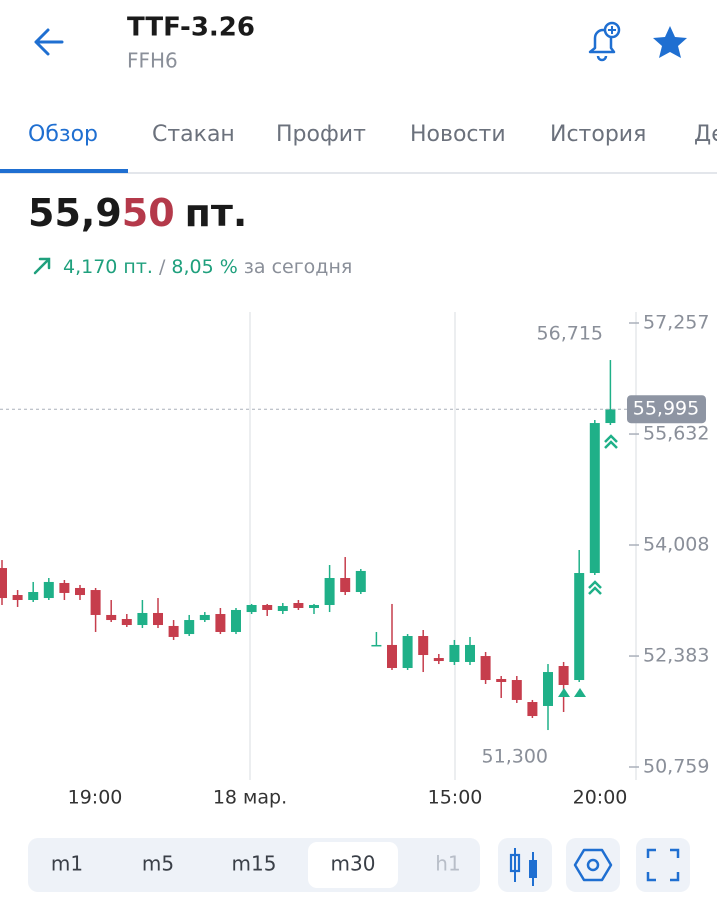 This screenshot has width=717, height=915. I want to click on alert-button, so click(604, 41).